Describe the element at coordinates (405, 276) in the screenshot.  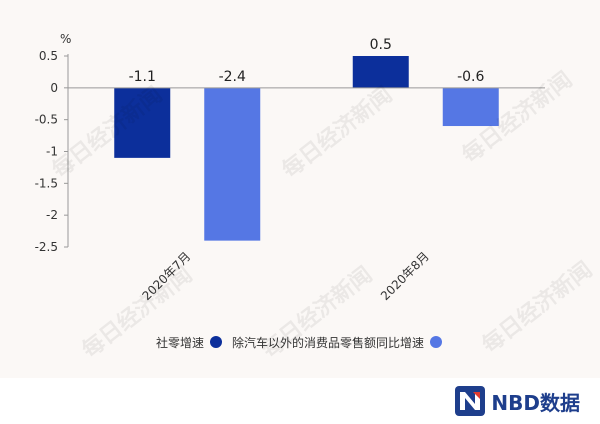
I see `x-category-label: 2020年8月` at that location.